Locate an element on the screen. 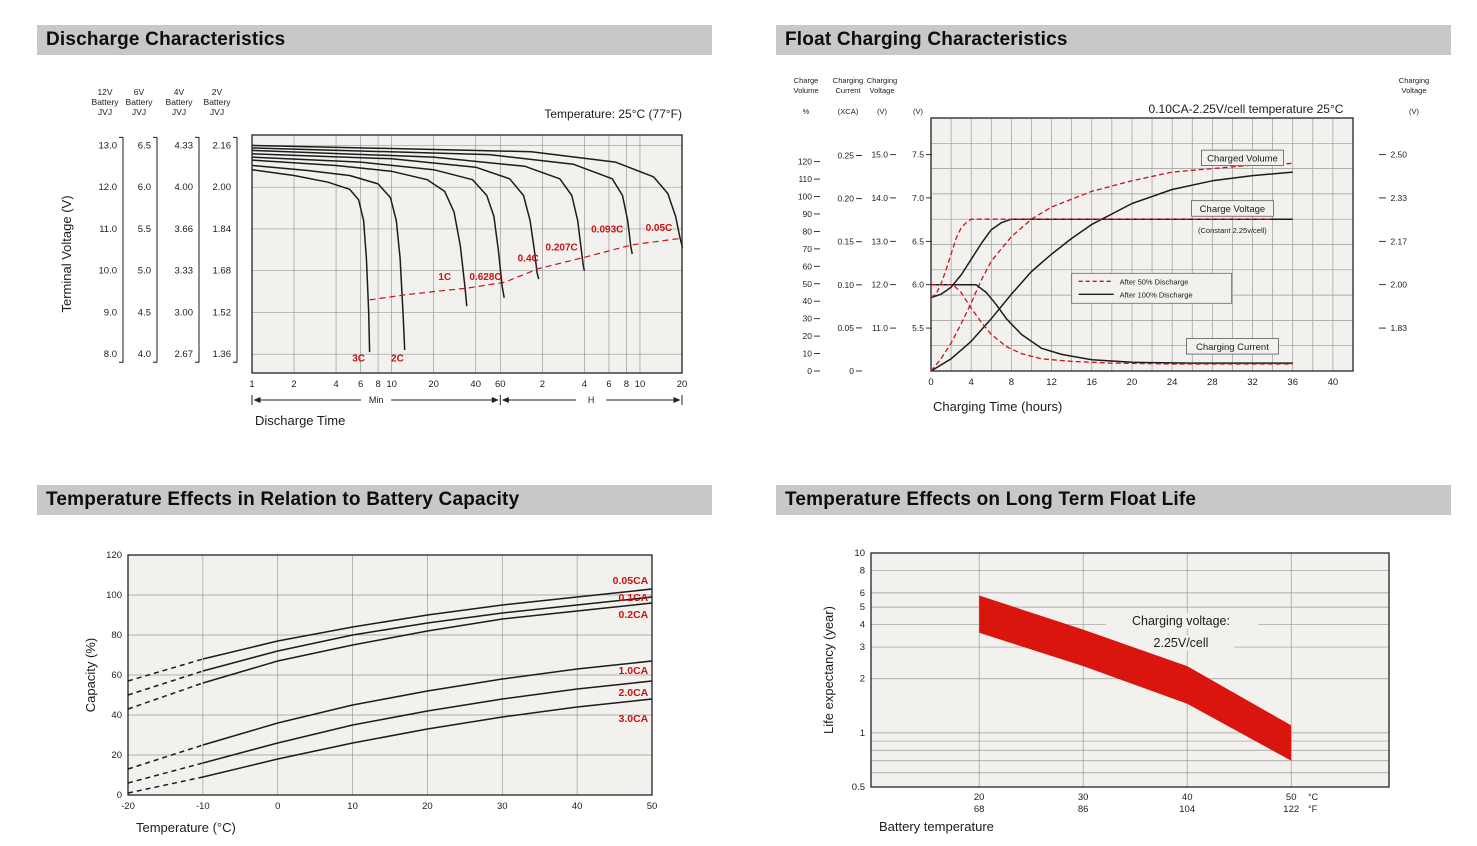 The image size is (1477, 846). svg-text: Discharge Time is located at coordinates (300, 420).